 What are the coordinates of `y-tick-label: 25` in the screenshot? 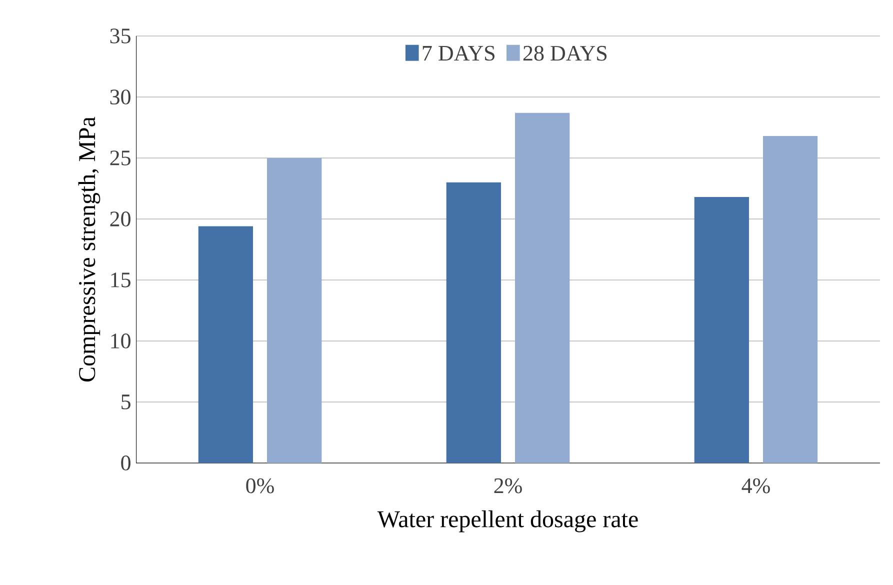 It's located at (120, 158).